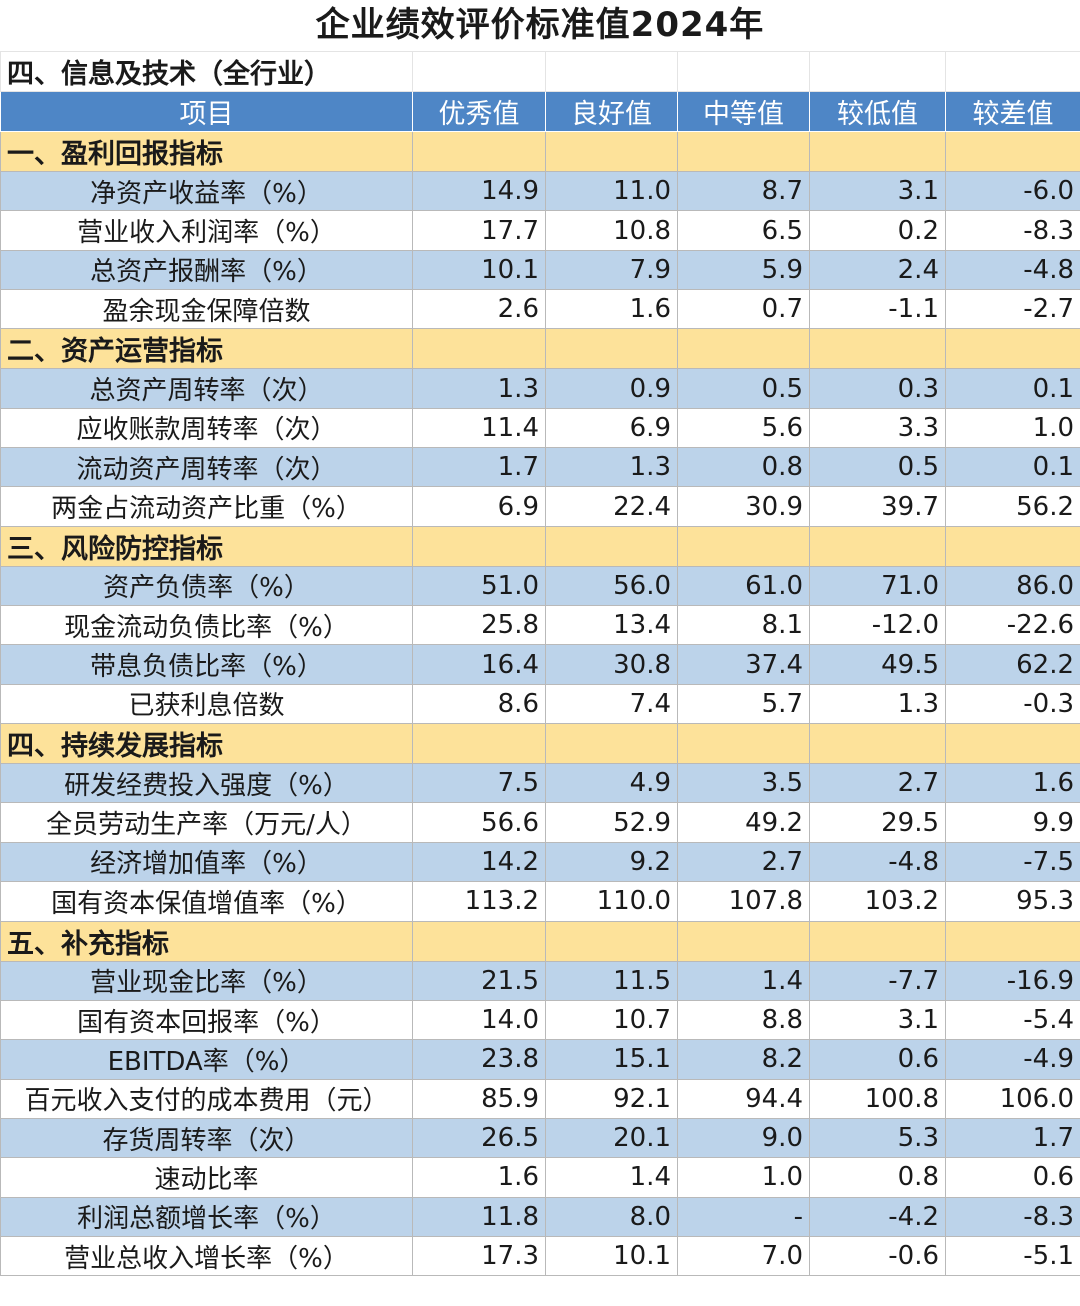 The width and height of the screenshot is (1080, 1306). I want to click on metric-value: 1.7, so click(1012, 1138).